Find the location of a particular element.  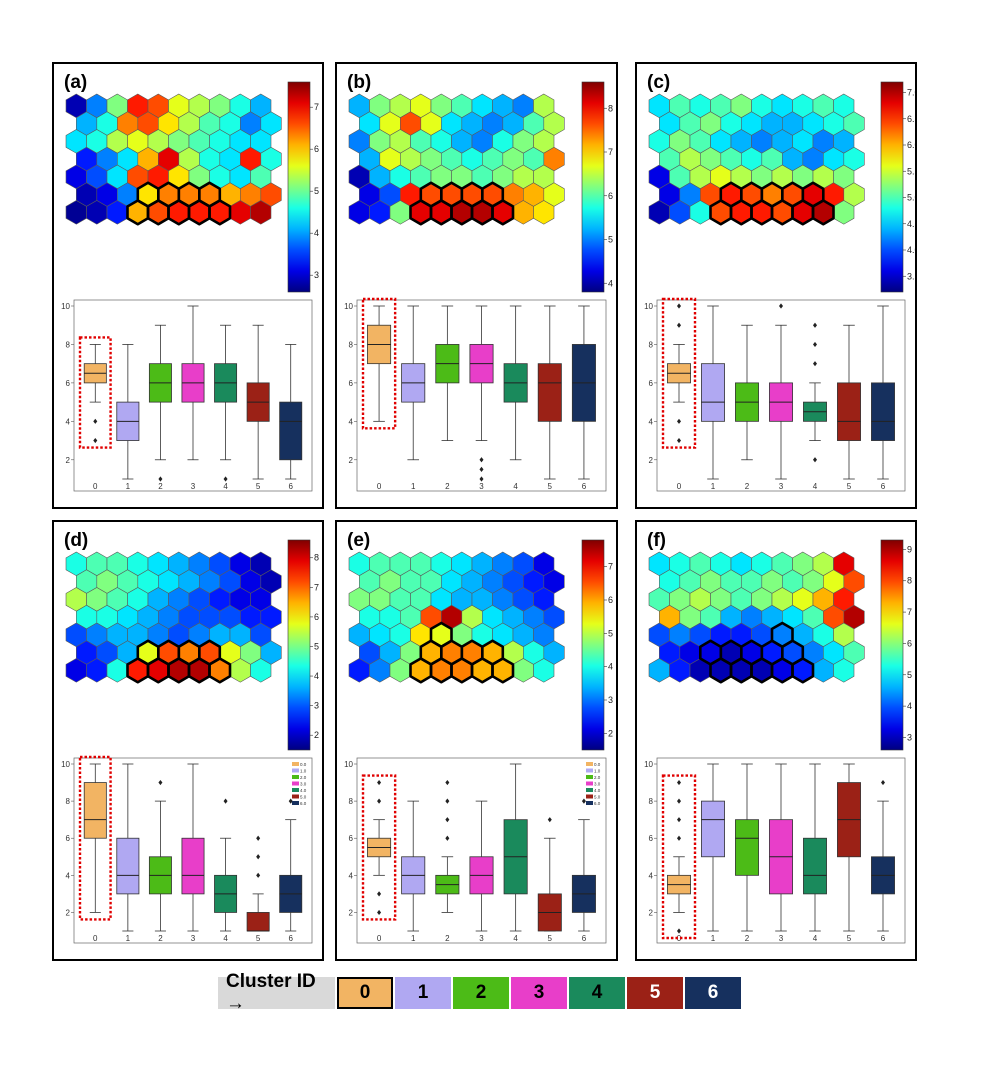

colorbar-tick-label: 4.5 is located at coordinates (911, 224).